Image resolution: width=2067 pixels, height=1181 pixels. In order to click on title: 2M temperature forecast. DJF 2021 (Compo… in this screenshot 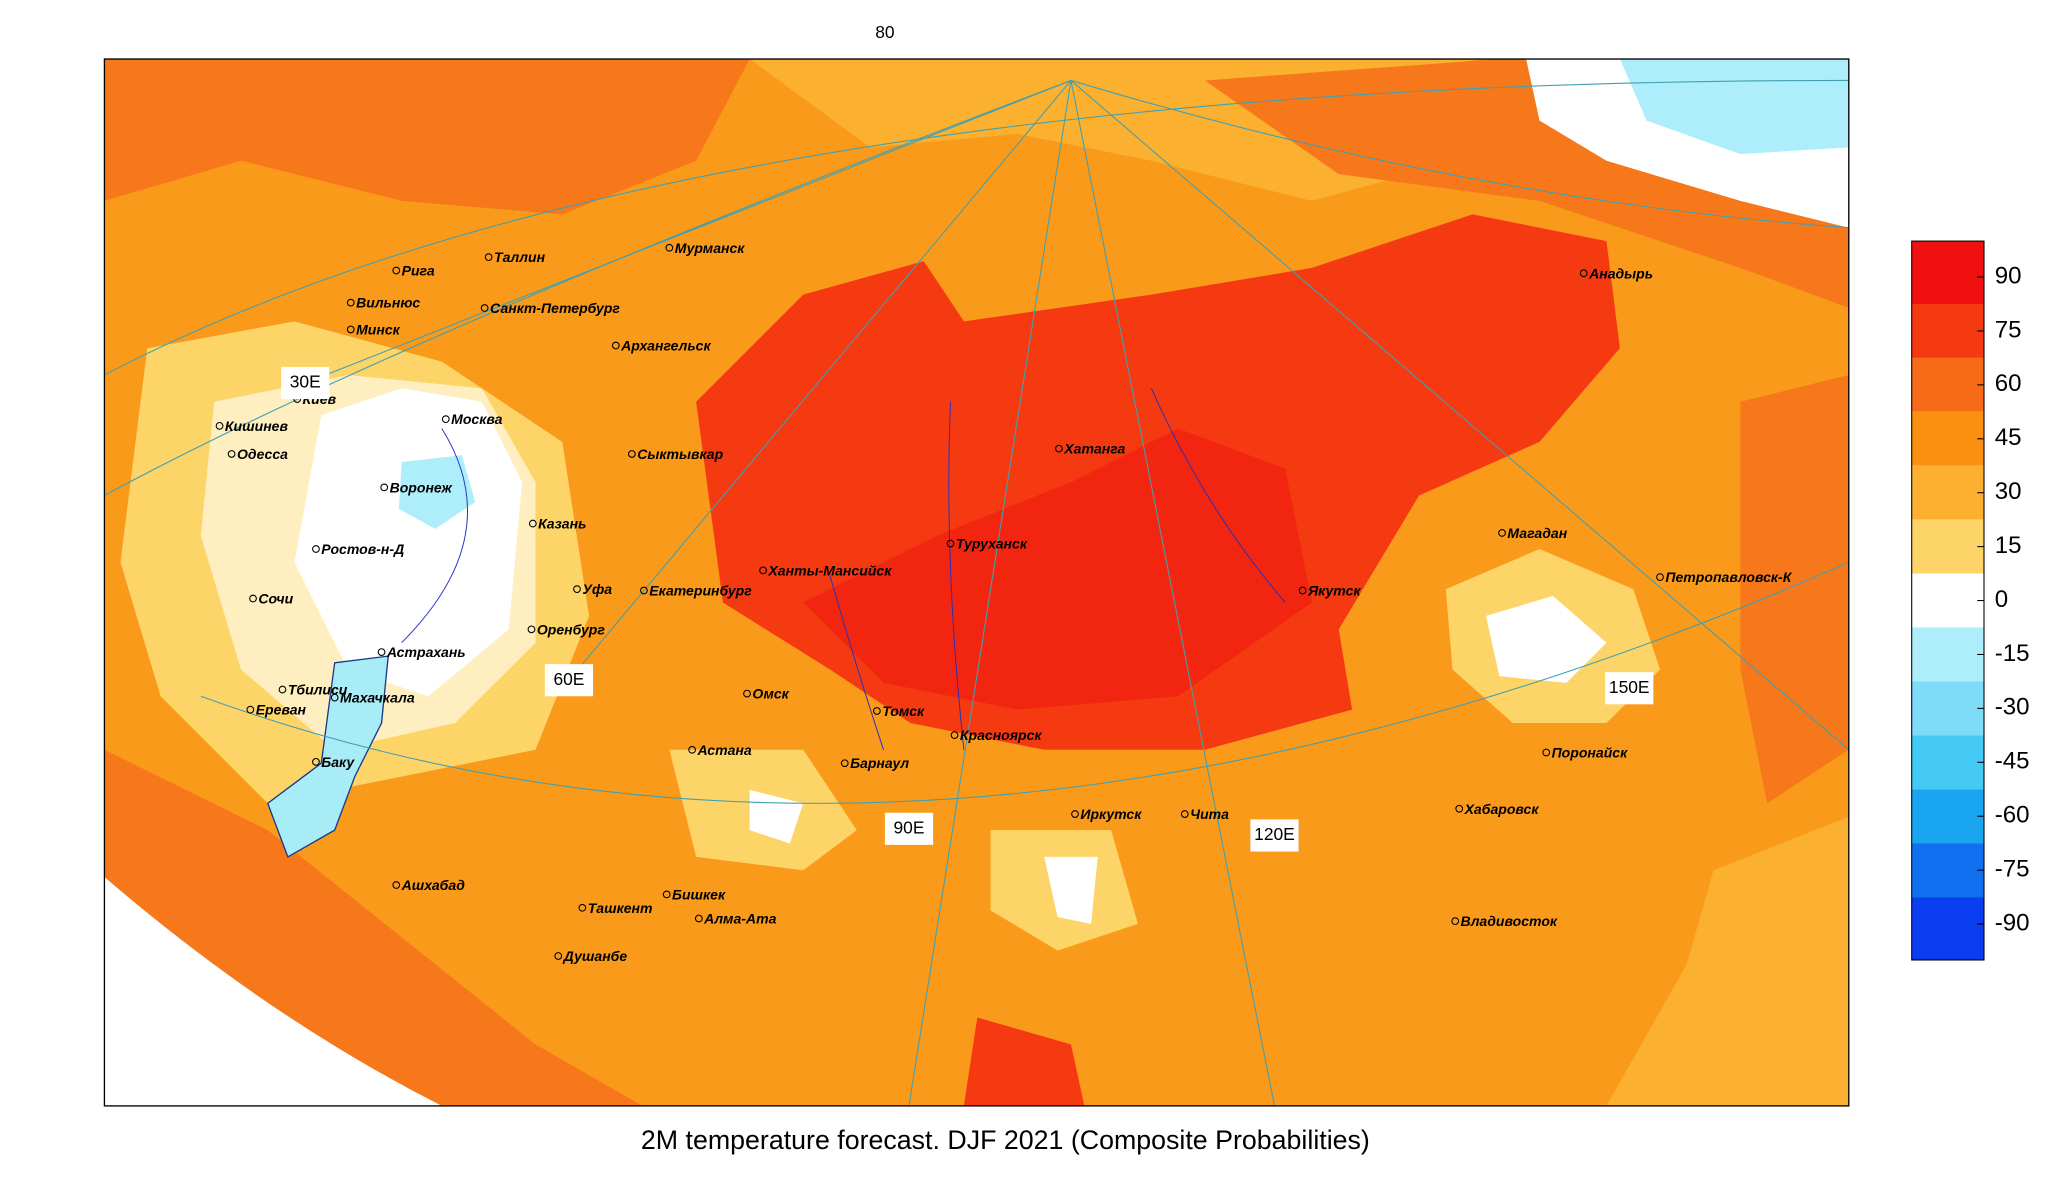, I will do `click(1005, 1140)`.